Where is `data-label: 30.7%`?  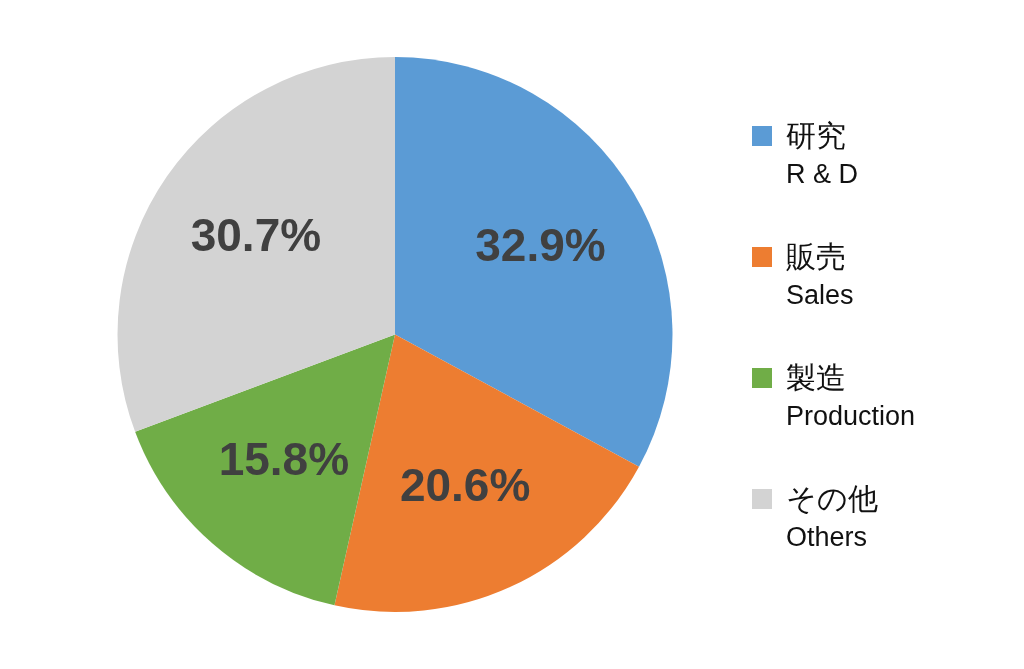
data-label: 30.7% is located at coordinates (256, 234).